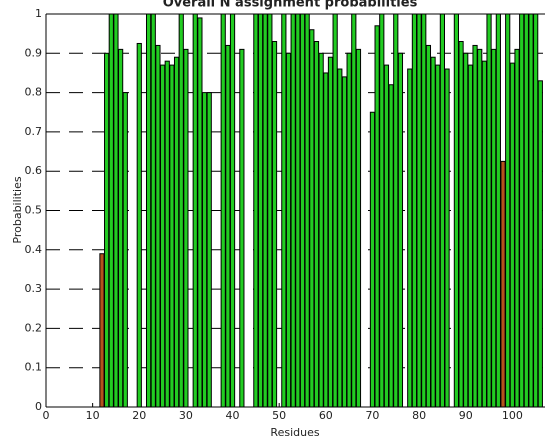  What do you see at coordinates (326, 415) in the screenshot?
I see `x-tick-label: 60` at bounding box center [326, 415].